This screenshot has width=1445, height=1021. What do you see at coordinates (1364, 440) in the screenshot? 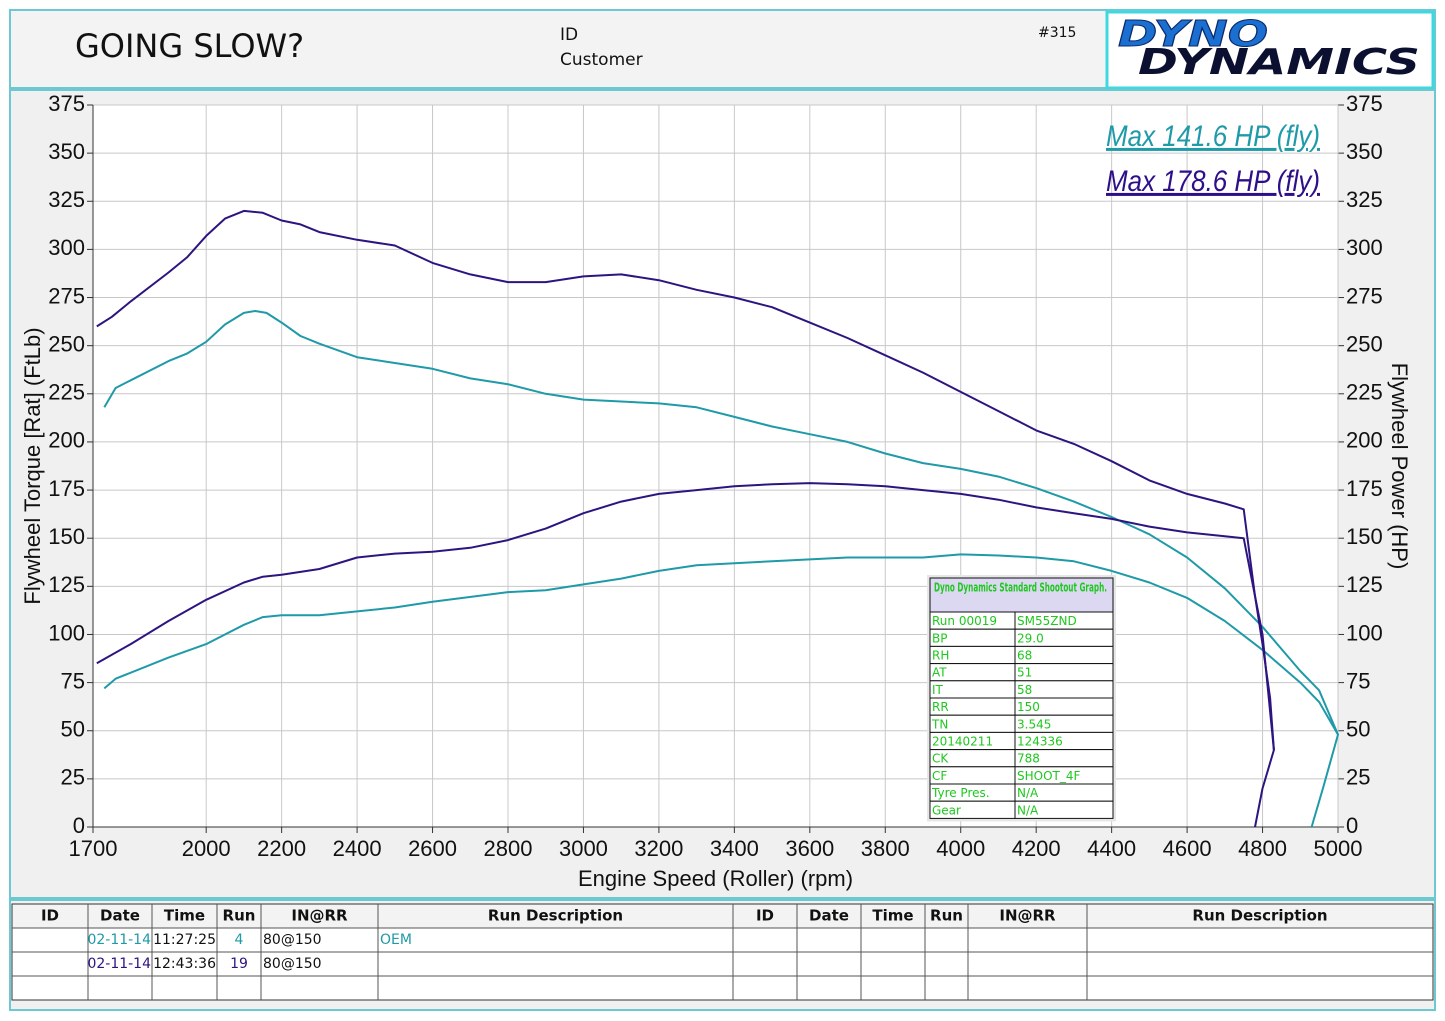
I see `y2-tick-label: 200` at bounding box center [1364, 440].